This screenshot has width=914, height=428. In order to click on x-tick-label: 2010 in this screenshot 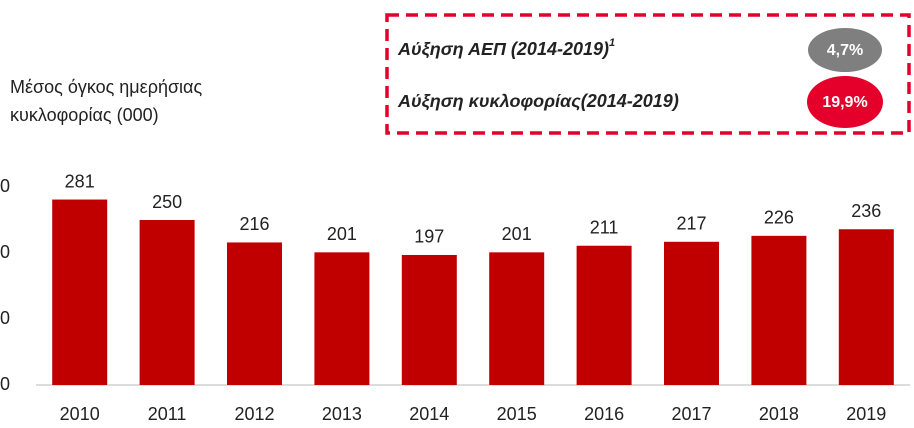, I will do `click(80, 414)`.